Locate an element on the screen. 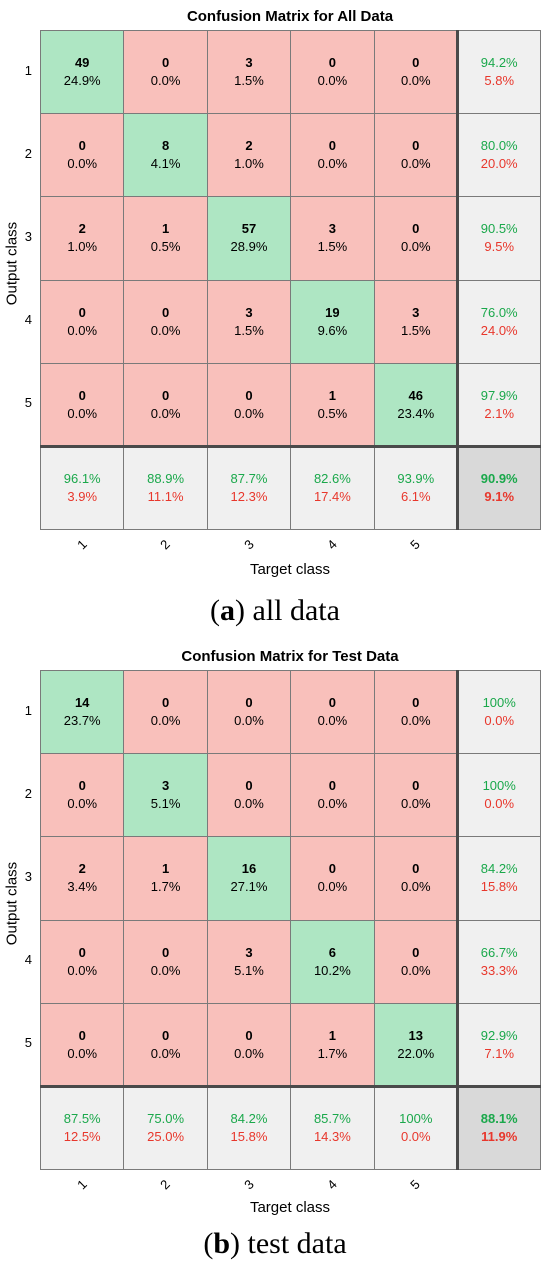 The image size is (550, 1282). panel-caption: (b) test data is located at coordinates (275, 1243).